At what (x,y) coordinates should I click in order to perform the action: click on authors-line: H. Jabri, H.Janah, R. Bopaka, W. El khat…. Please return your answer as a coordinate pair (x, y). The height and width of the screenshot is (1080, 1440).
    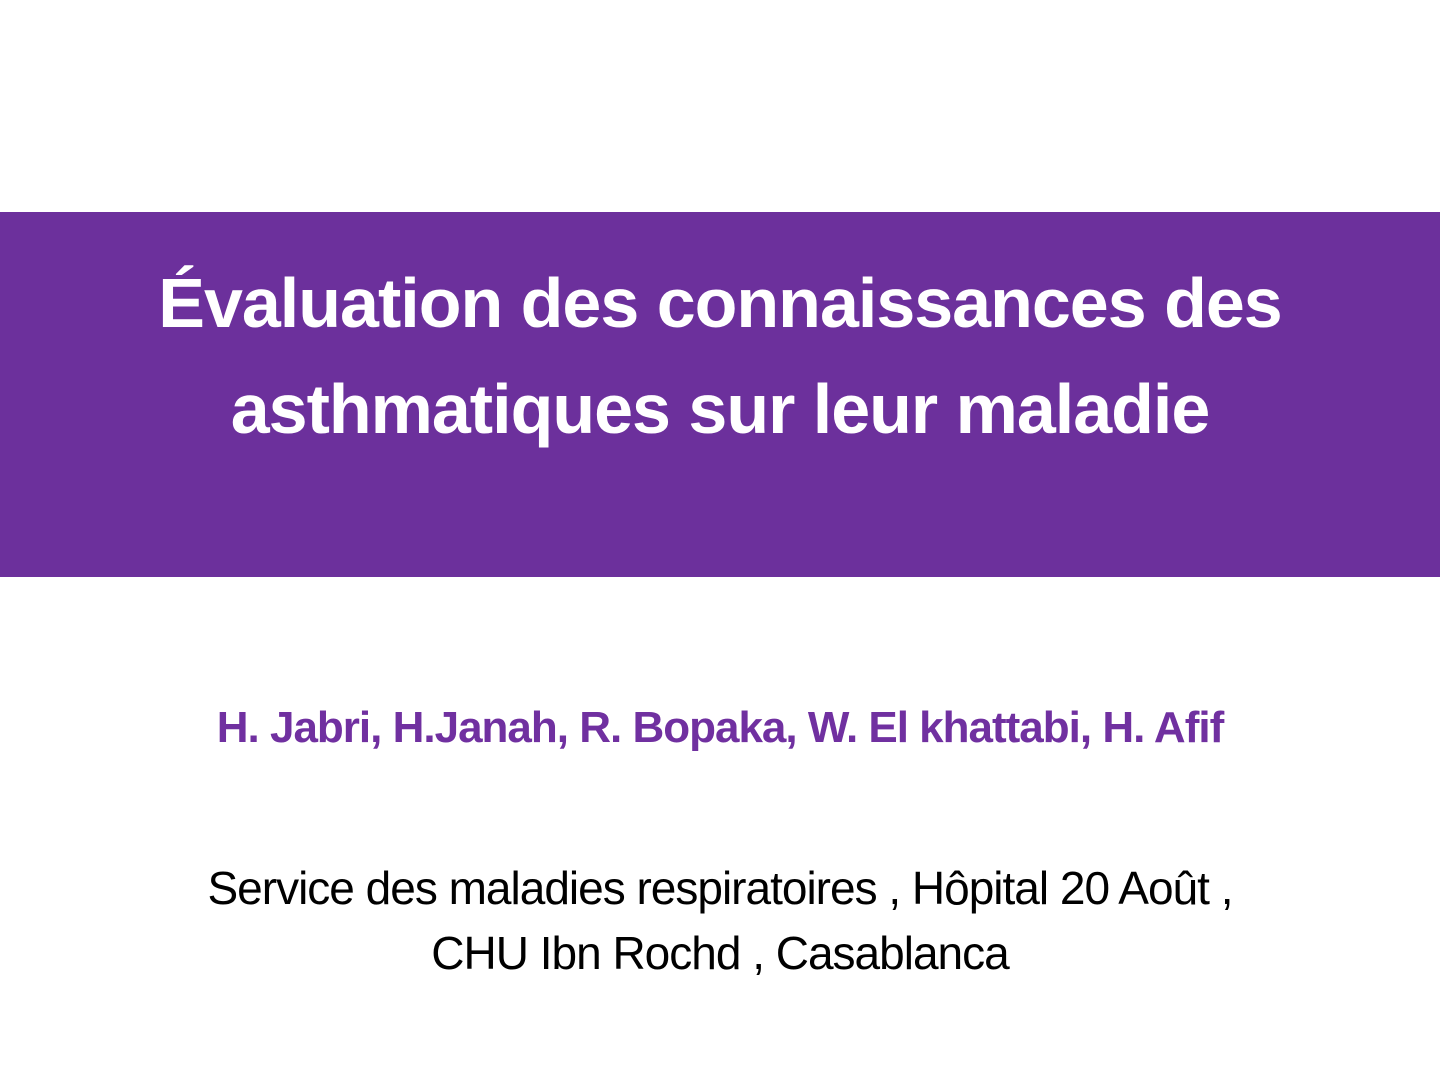
    Looking at the image, I should click on (720, 727).